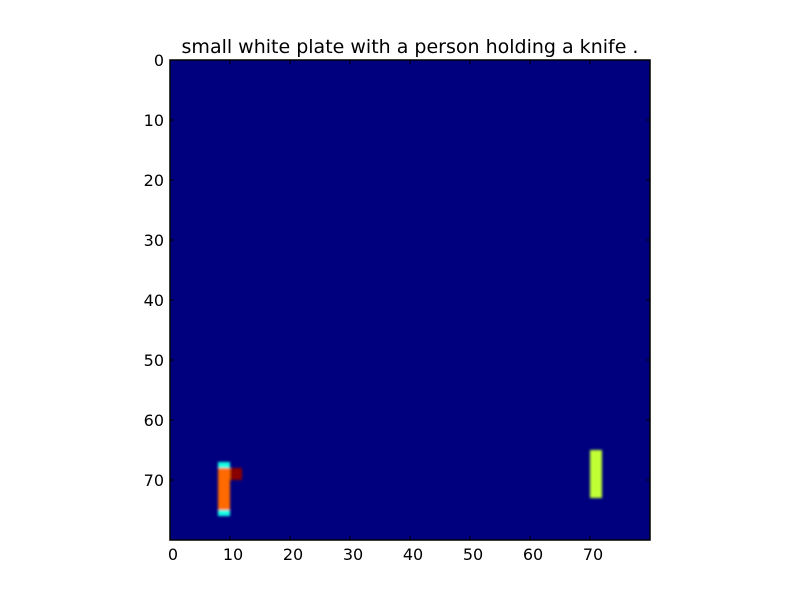  I want to click on x-tick-label: 50, so click(473, 554).